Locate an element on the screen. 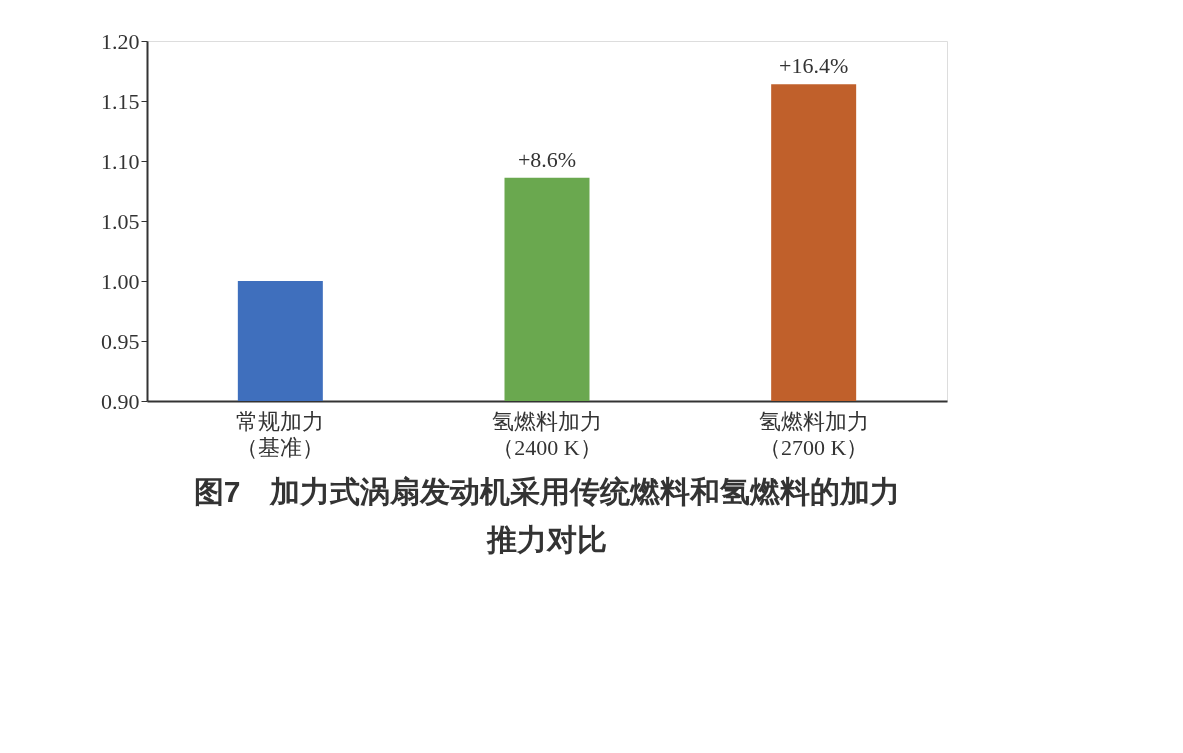  x-tick-label: 氢燃料加力（2700 K） is located at coordinates (813, 434).